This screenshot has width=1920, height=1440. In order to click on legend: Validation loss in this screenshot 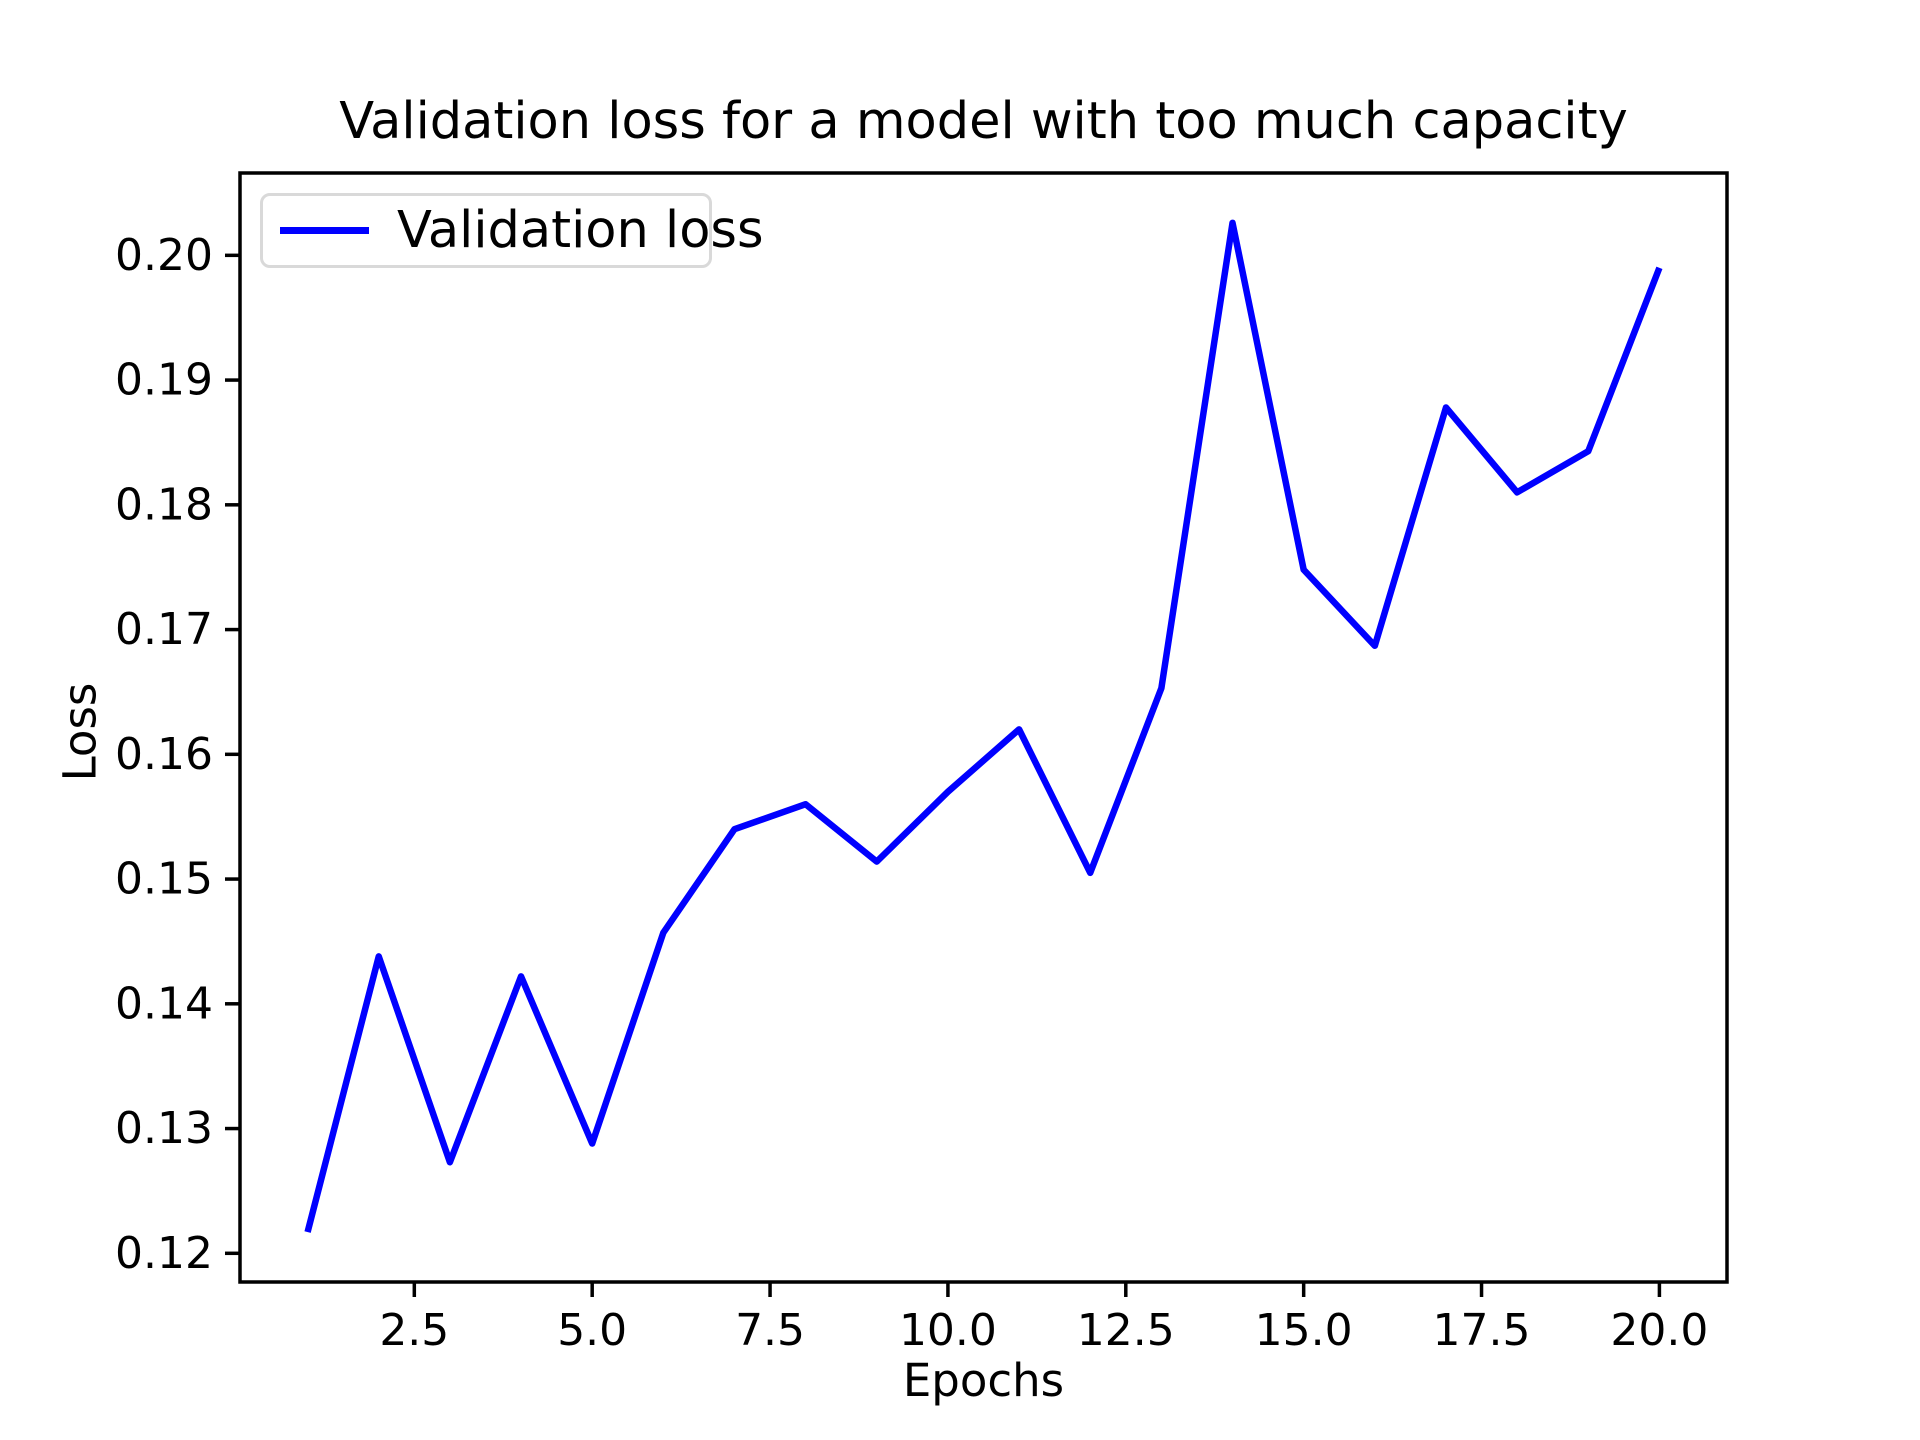, I will do `click(512, 230)`.